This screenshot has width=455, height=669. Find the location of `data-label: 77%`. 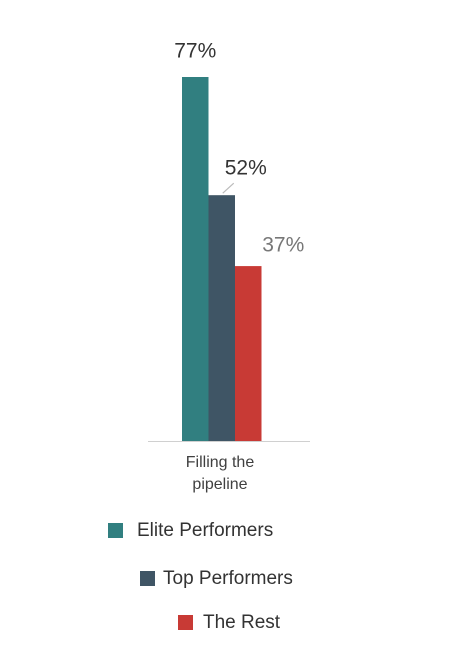

data-label: 77% is located at coordinates (195, 51).